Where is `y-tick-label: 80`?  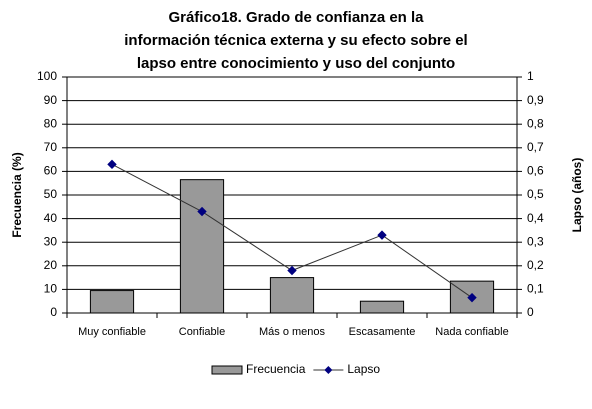 y-tick-label: 80 is located at coordinates (51, 123).